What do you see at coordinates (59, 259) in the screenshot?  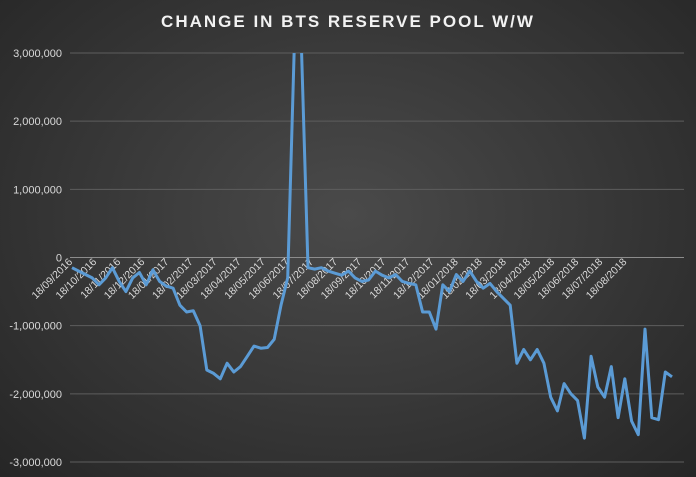 I see `y-tick-label: 0` at bounding box center [59, 259].